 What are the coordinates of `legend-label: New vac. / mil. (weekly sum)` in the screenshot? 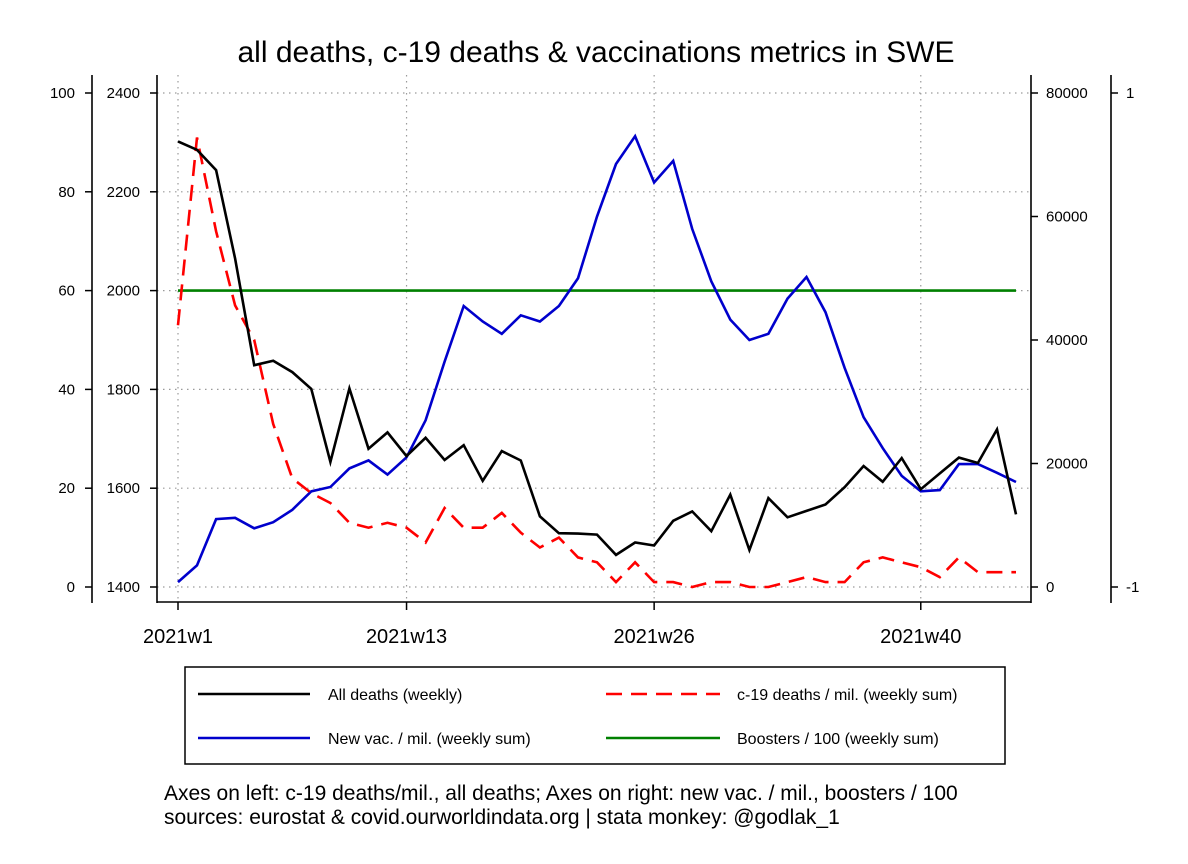 It's located at (429, 739).